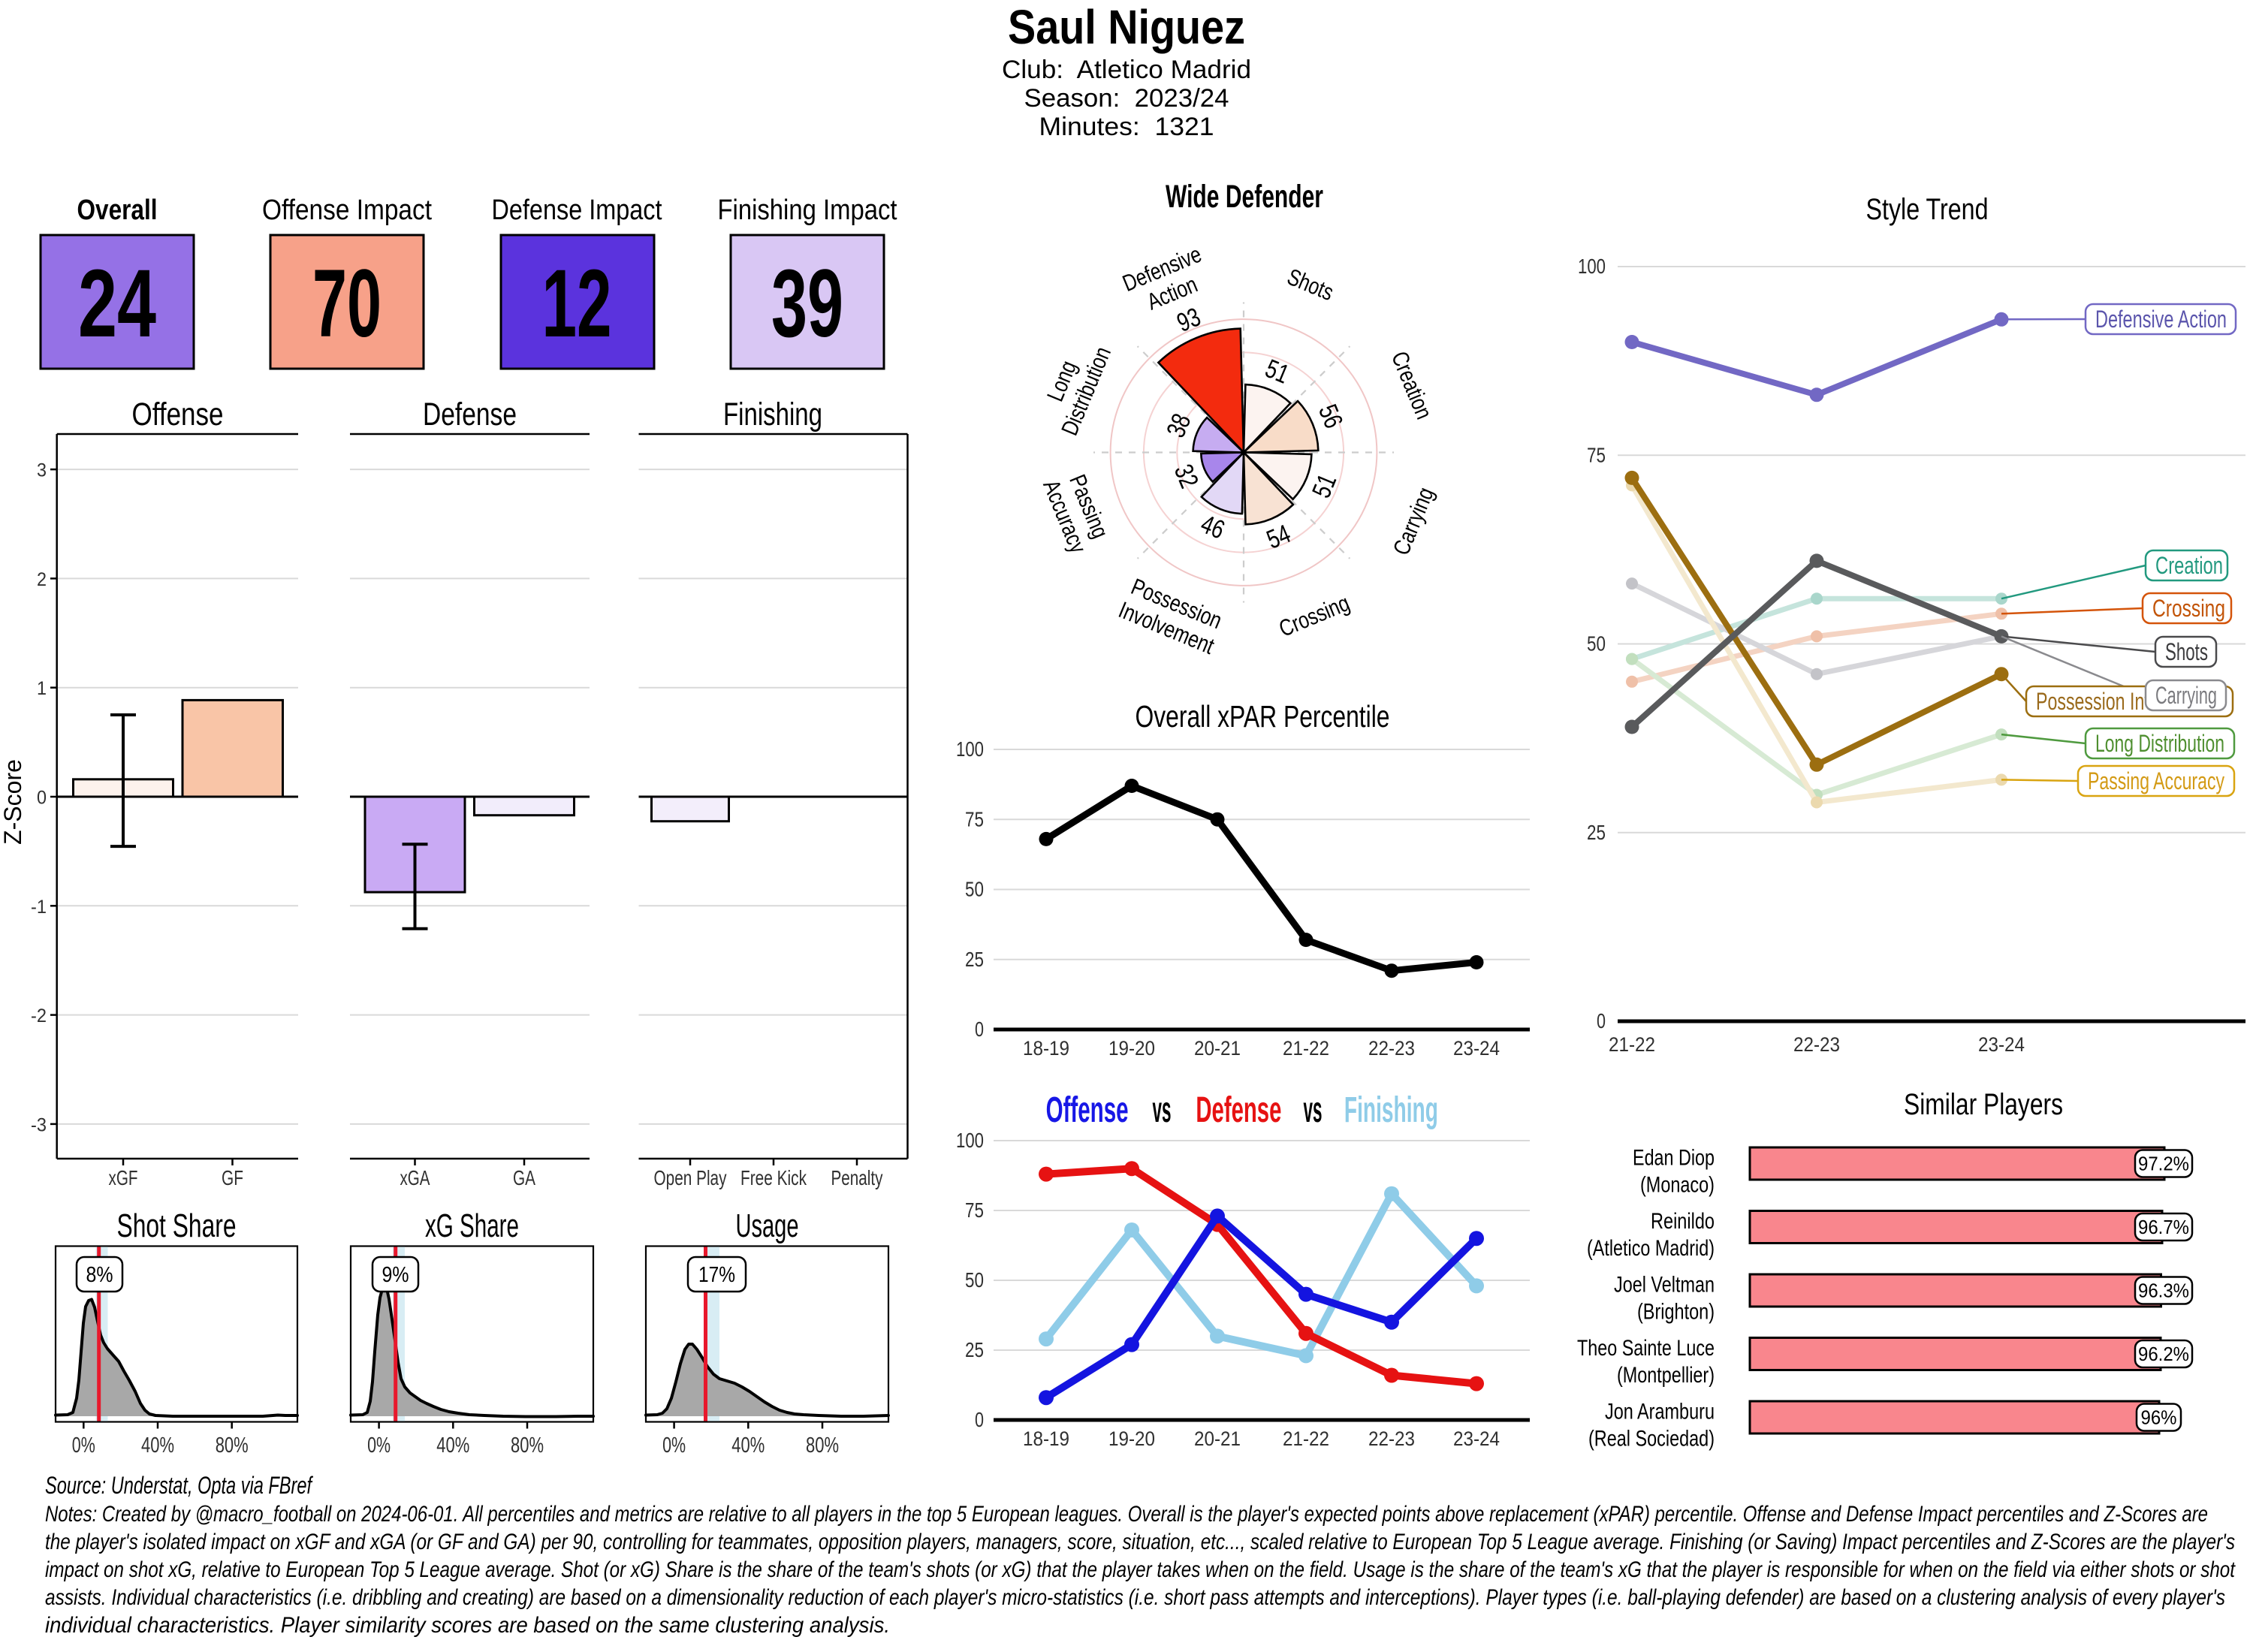 The image size is (2253, 1652). What do you see at coordinates (1126, 127) in the screenshot?
I see `svg-text: Minutes: 1321` at bounding box center [1126, 127].